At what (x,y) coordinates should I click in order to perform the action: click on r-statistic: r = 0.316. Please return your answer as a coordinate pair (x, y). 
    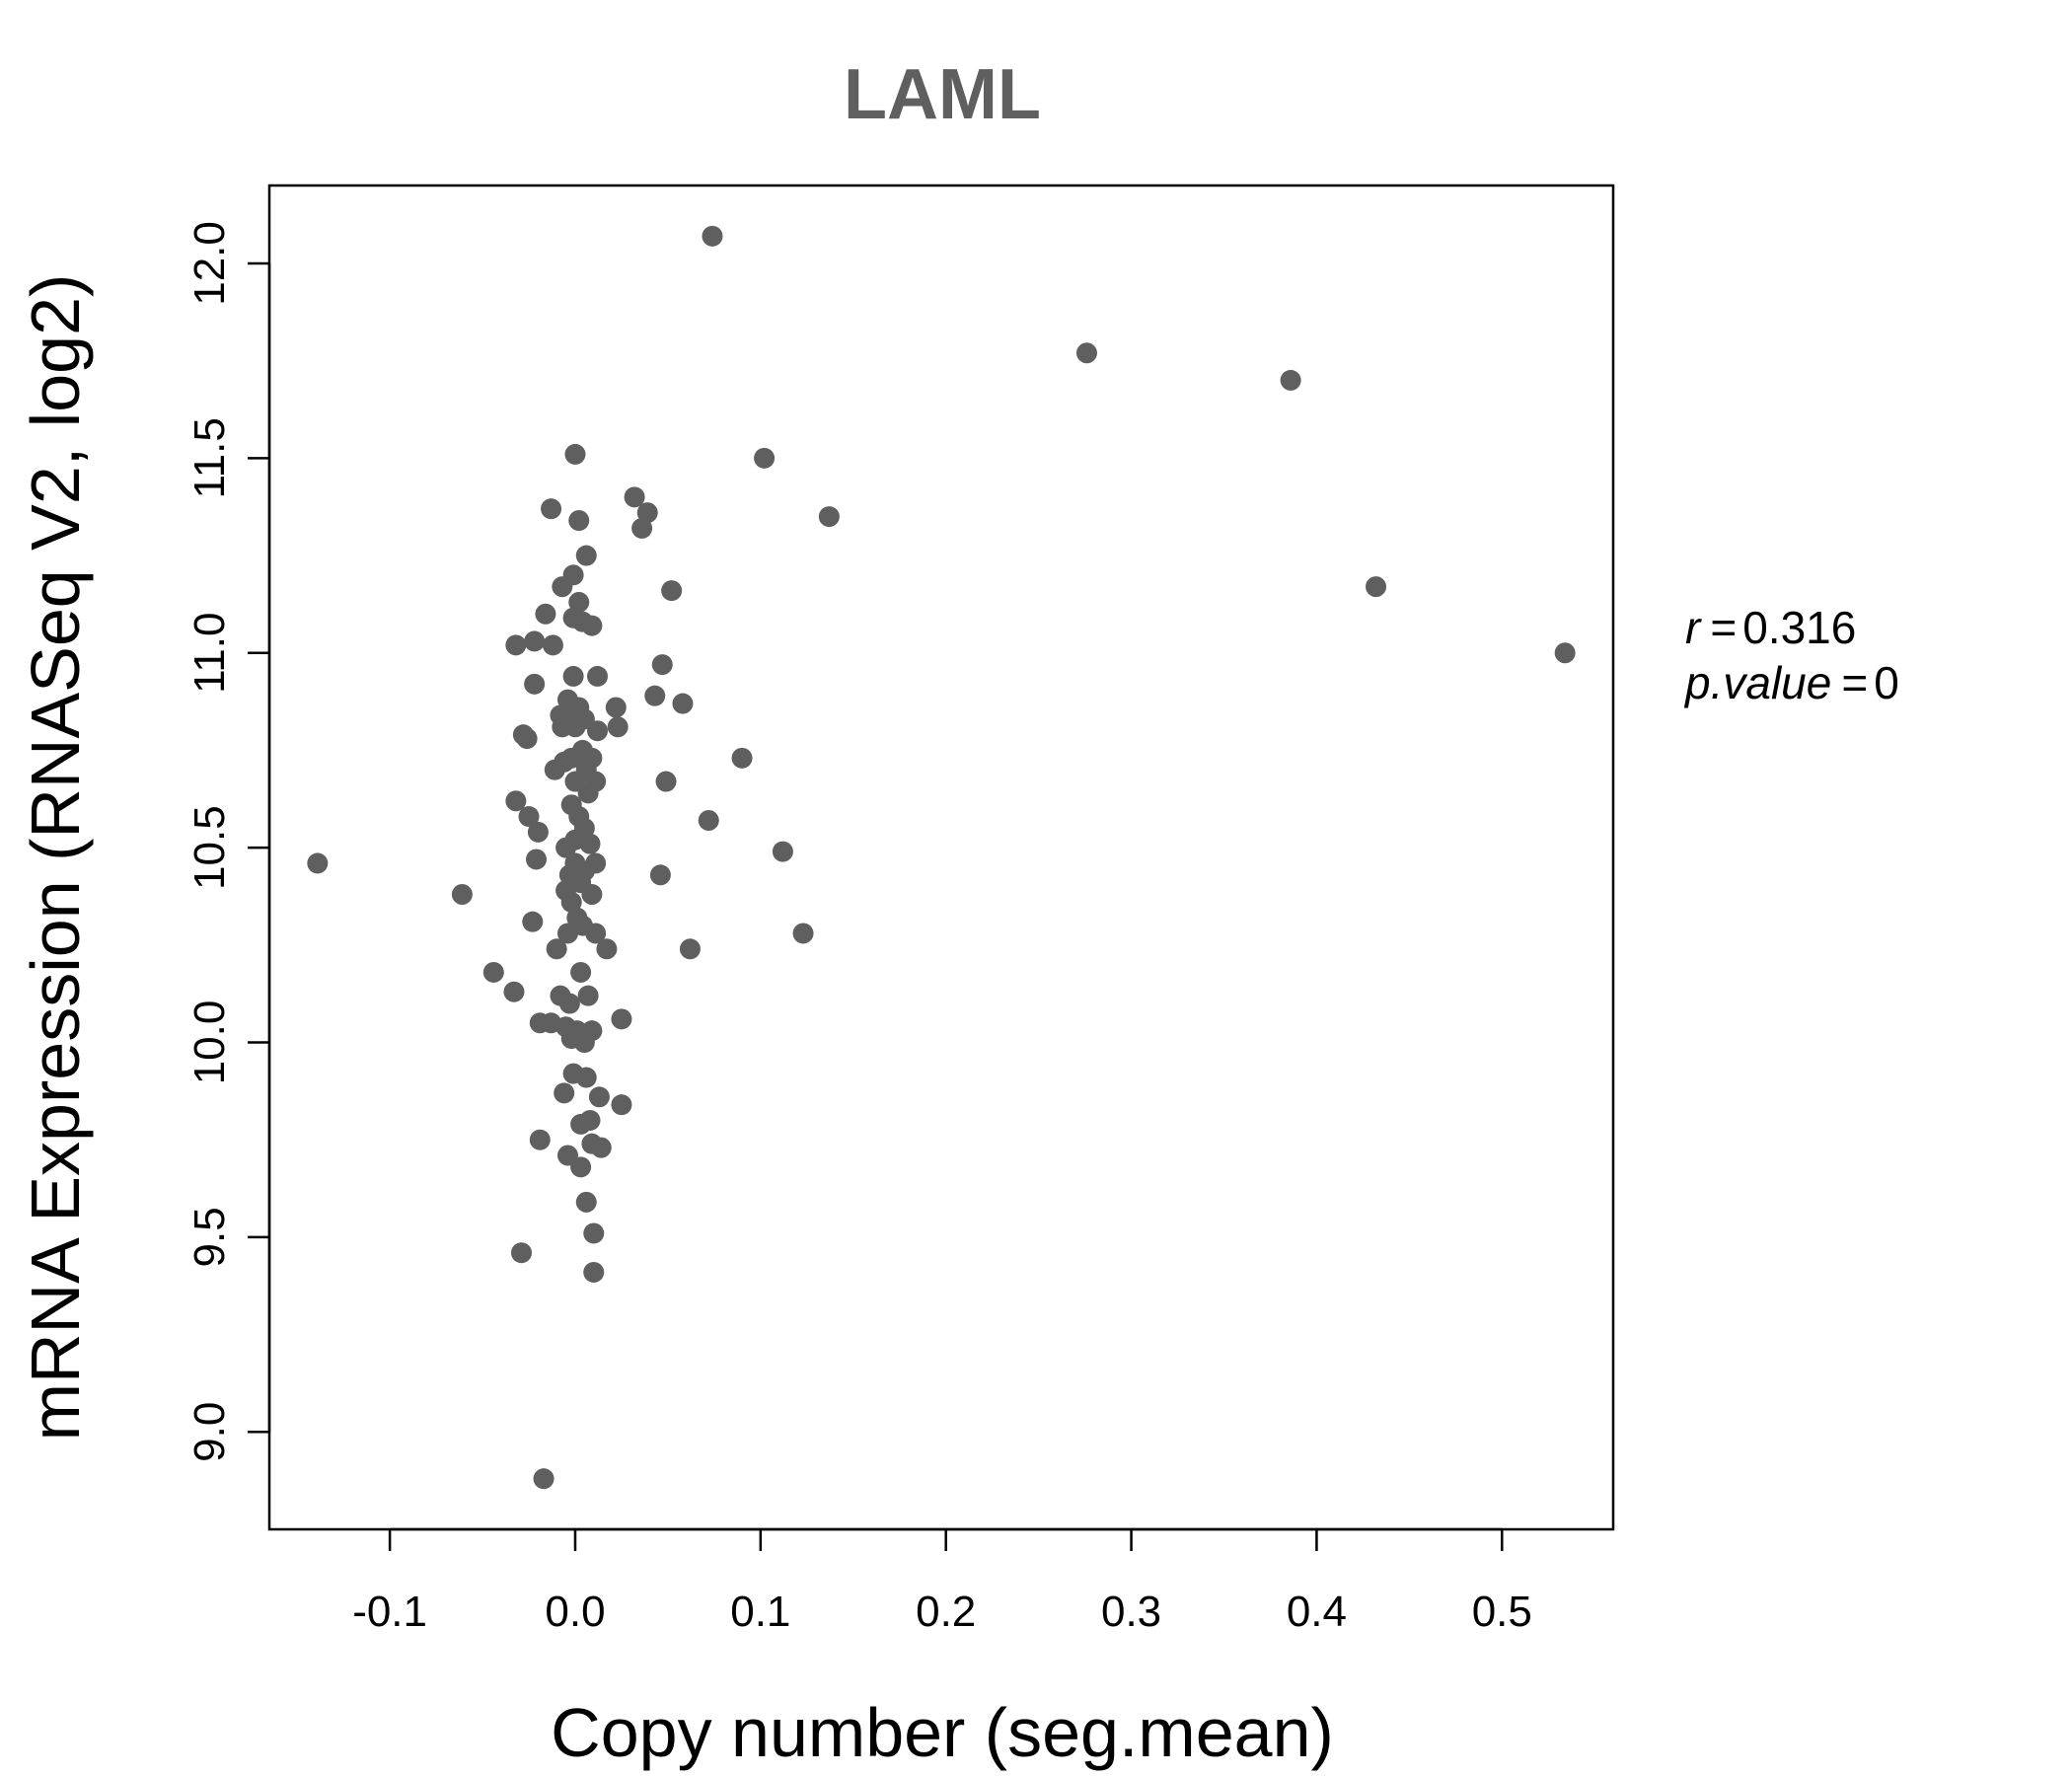
    Looking at the image, I should click on (1771, 628).